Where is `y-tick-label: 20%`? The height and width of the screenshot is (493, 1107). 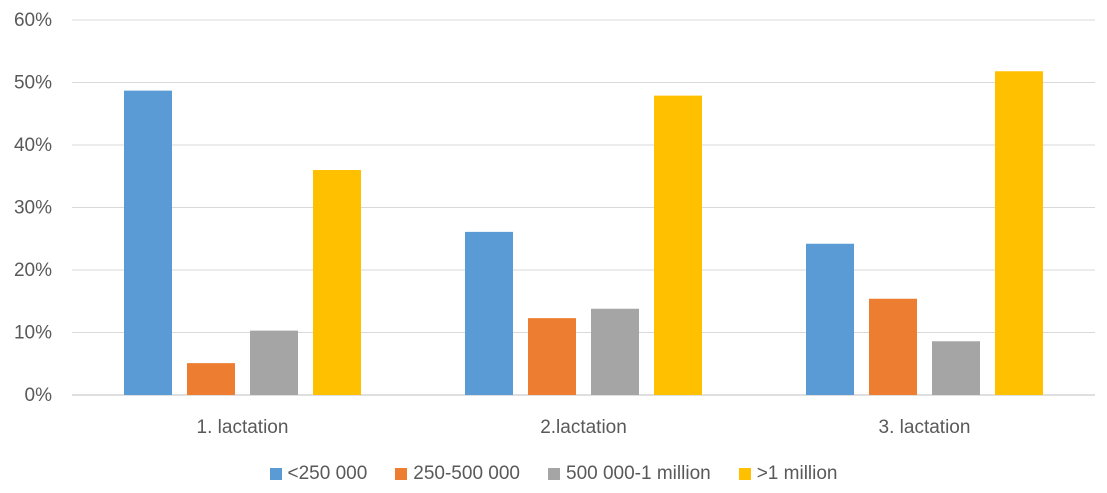 y-tick-label: 20% is located at coordinates (33, 270).